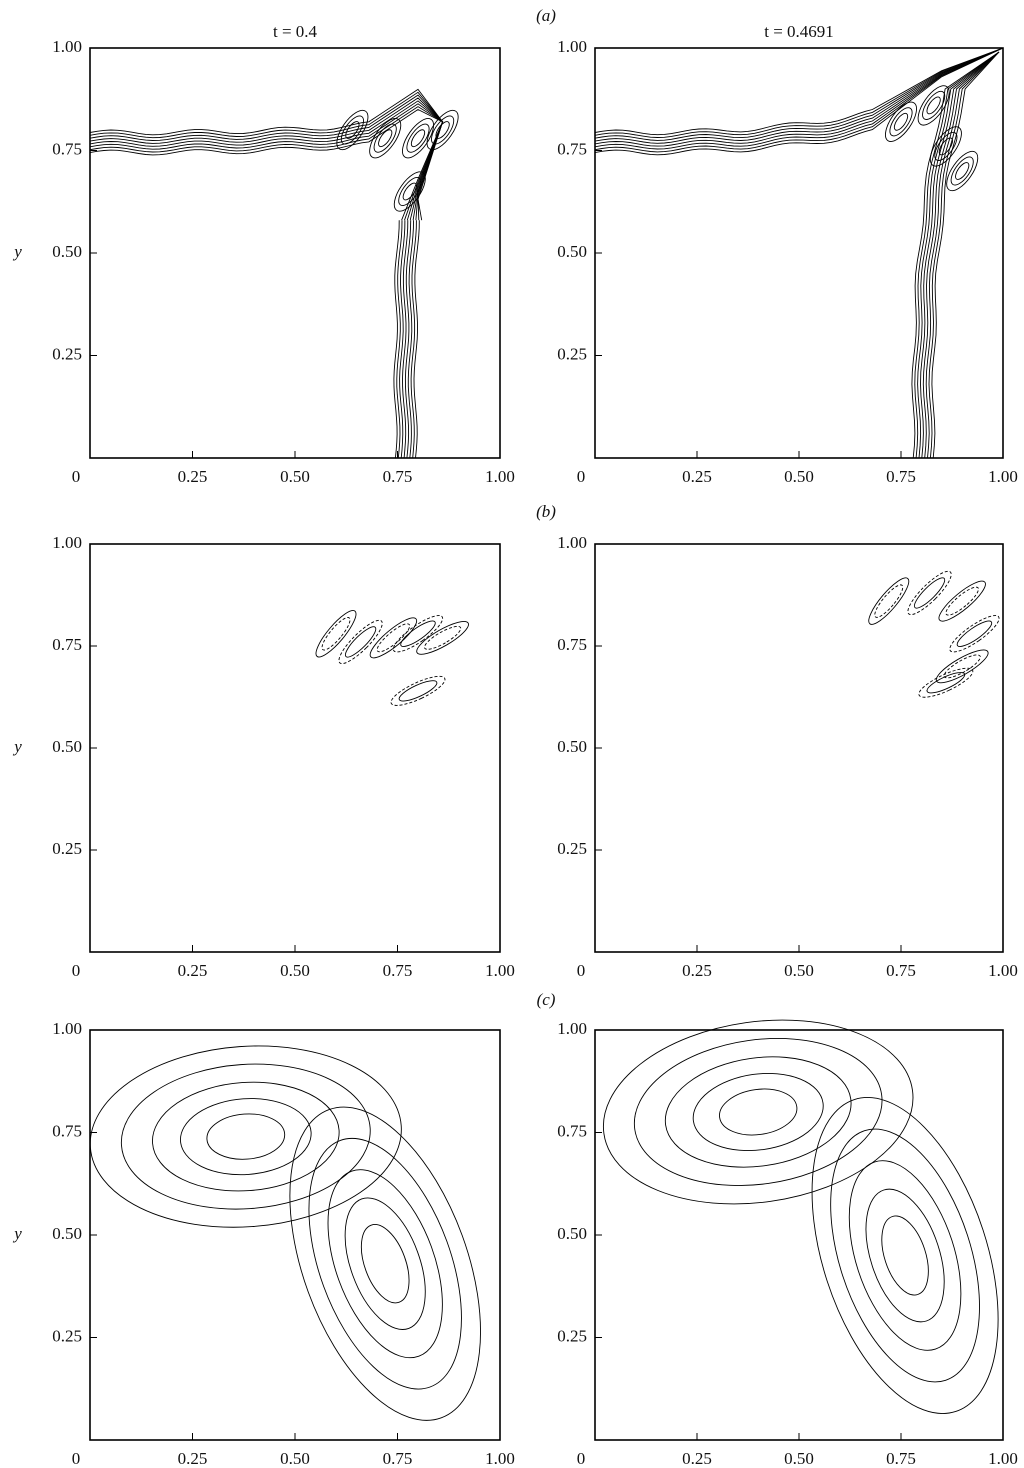  I want to click on panel-label: (b), so click(546, 511).